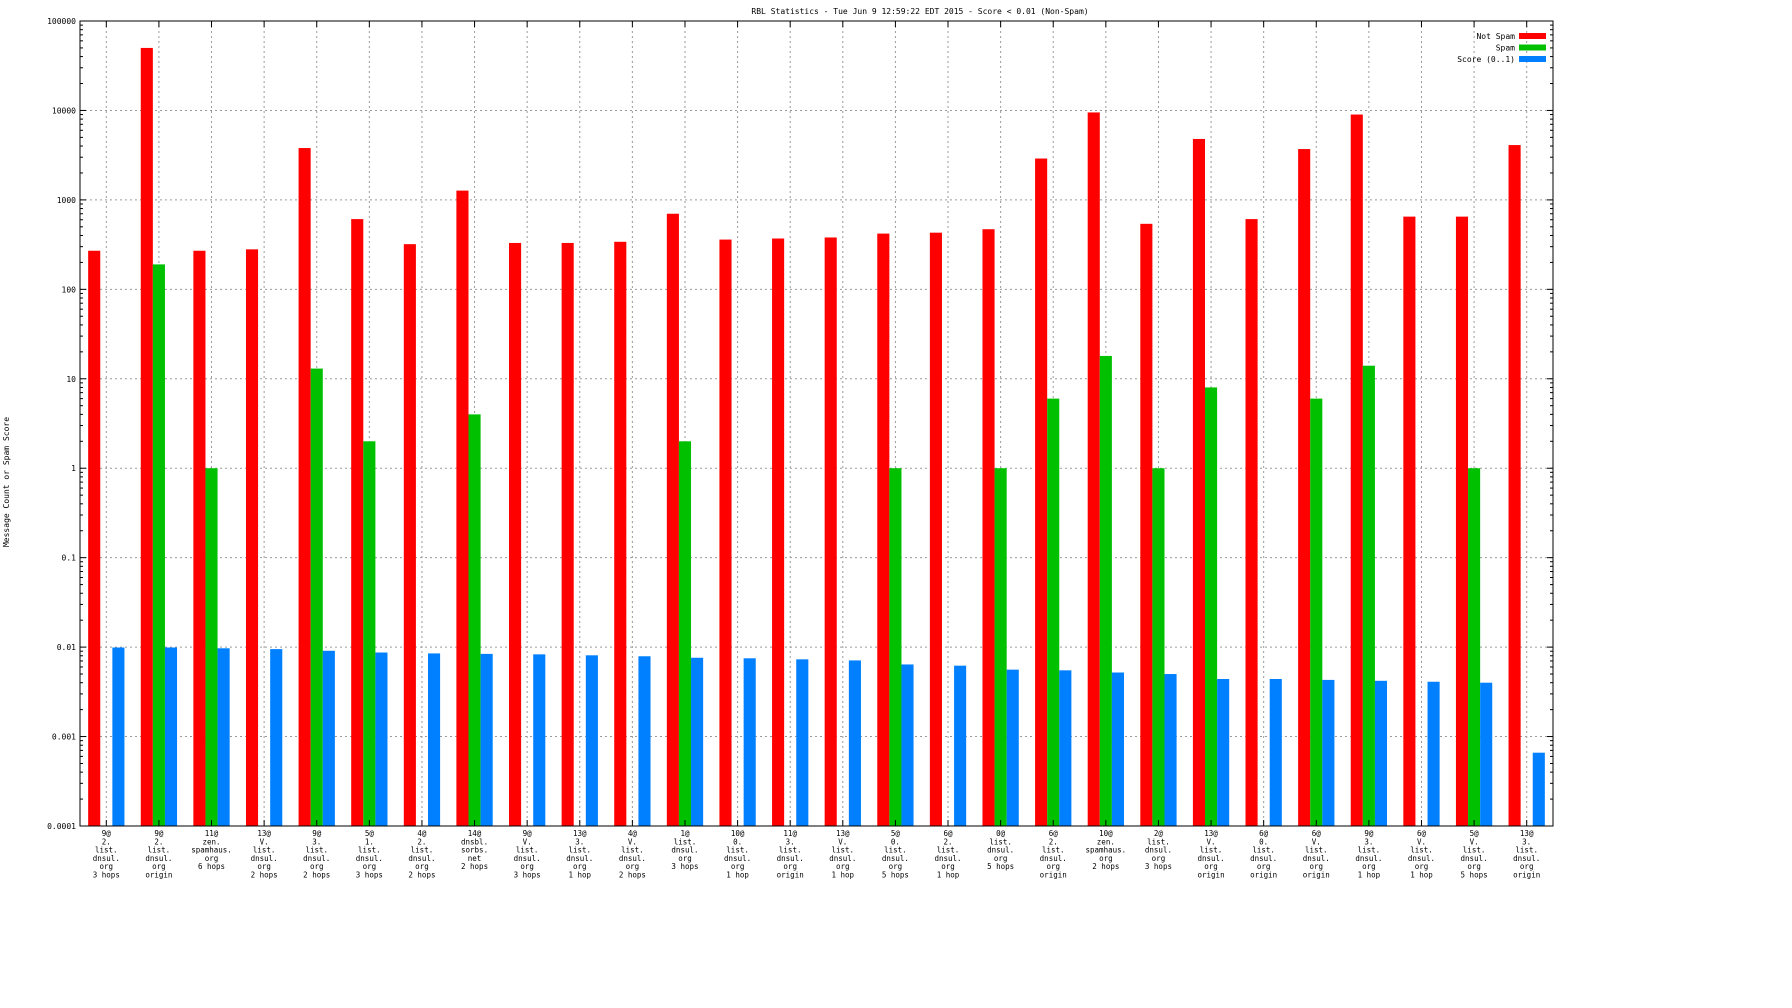  What do you see at coordinates (790, 854) in the screenshot?
I see `x-tick-label: 11@ 3. list. dnsul. org origin` at bounding box center [790, 854].